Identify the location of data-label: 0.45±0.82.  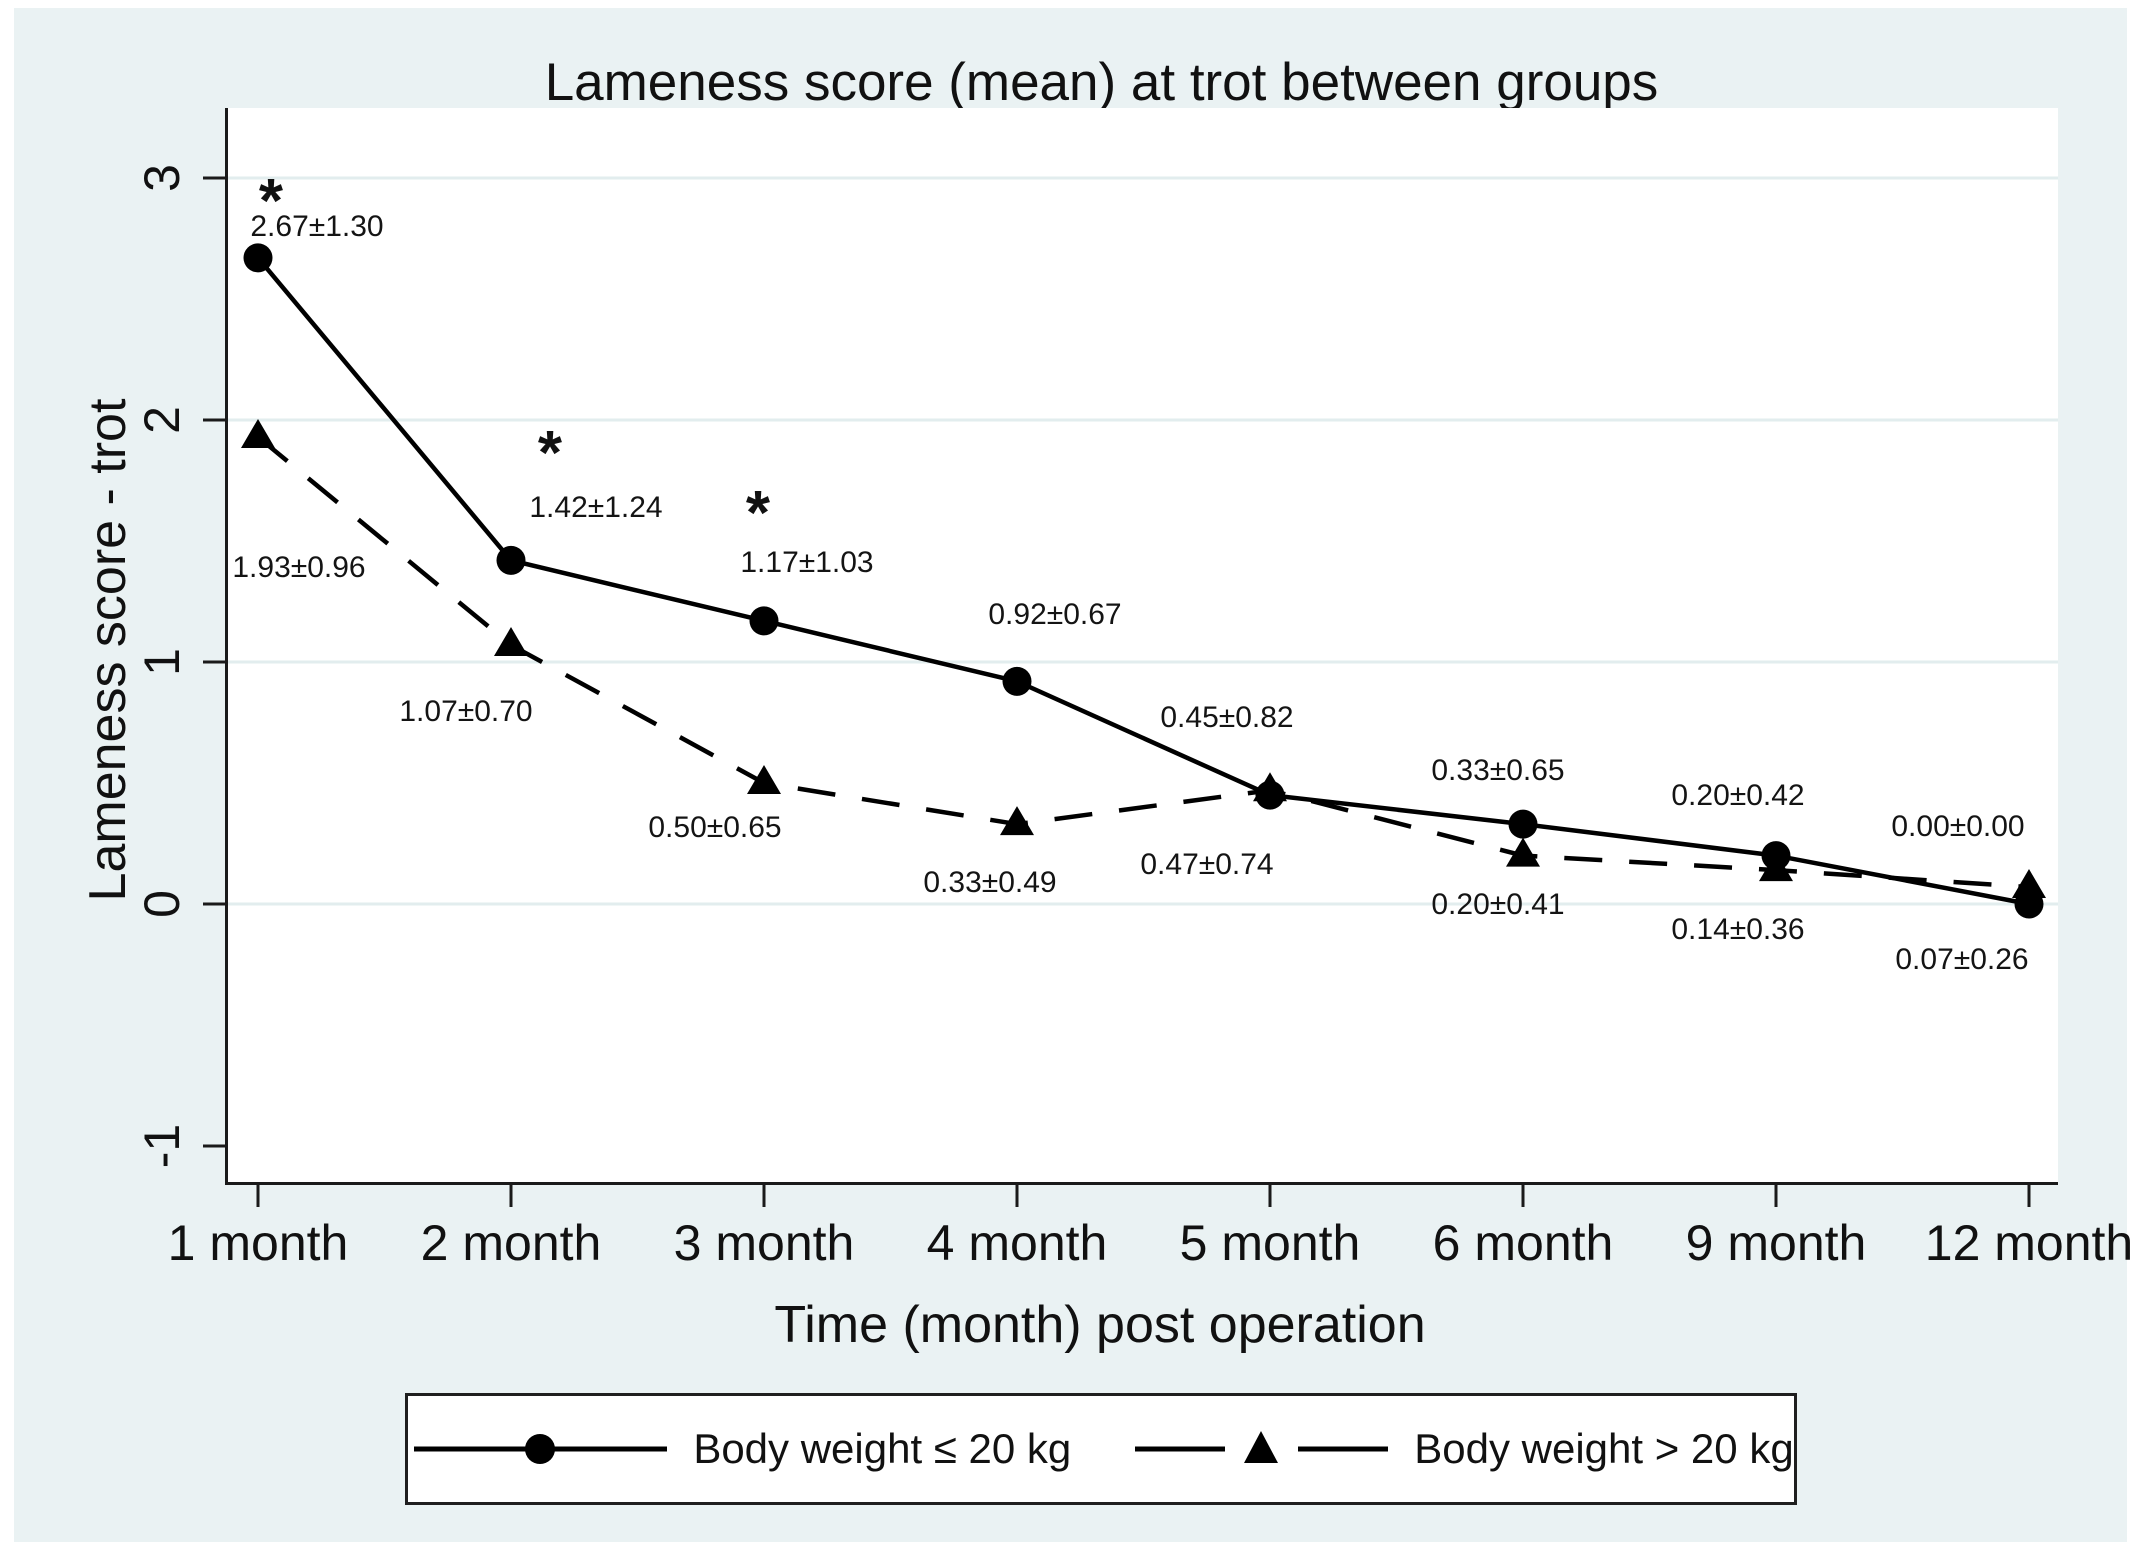
(1227, 718).